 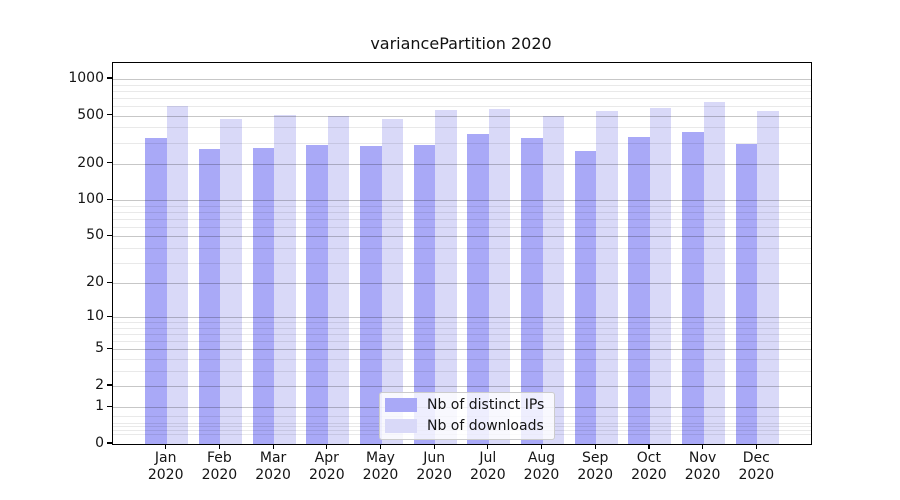 I want to click on y-tick-label: 20, so click(x=95, y=282).